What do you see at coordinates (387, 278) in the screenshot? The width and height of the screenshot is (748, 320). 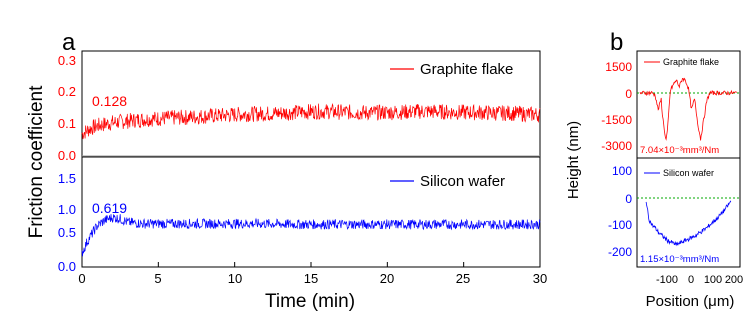 I see `tick-label: 20` at bounding box center [387, 278].